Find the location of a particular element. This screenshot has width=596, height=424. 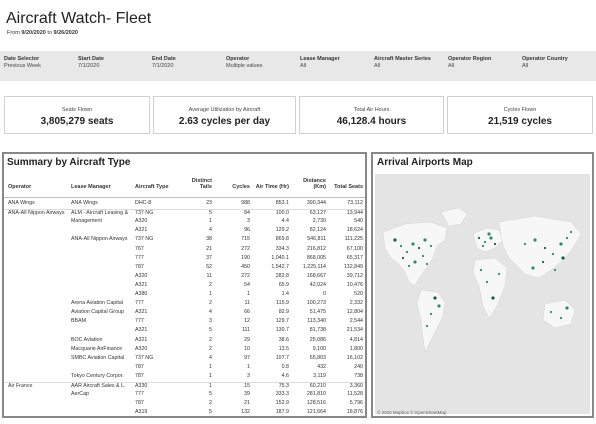

table-row: 767 21 272 334.3 216,812 67,100 is located at coordinates (184, 249).